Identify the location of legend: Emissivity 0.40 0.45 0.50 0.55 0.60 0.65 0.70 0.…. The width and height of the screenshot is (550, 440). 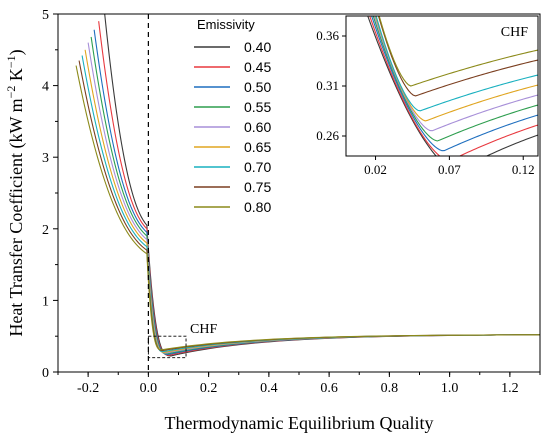
(232, 116).